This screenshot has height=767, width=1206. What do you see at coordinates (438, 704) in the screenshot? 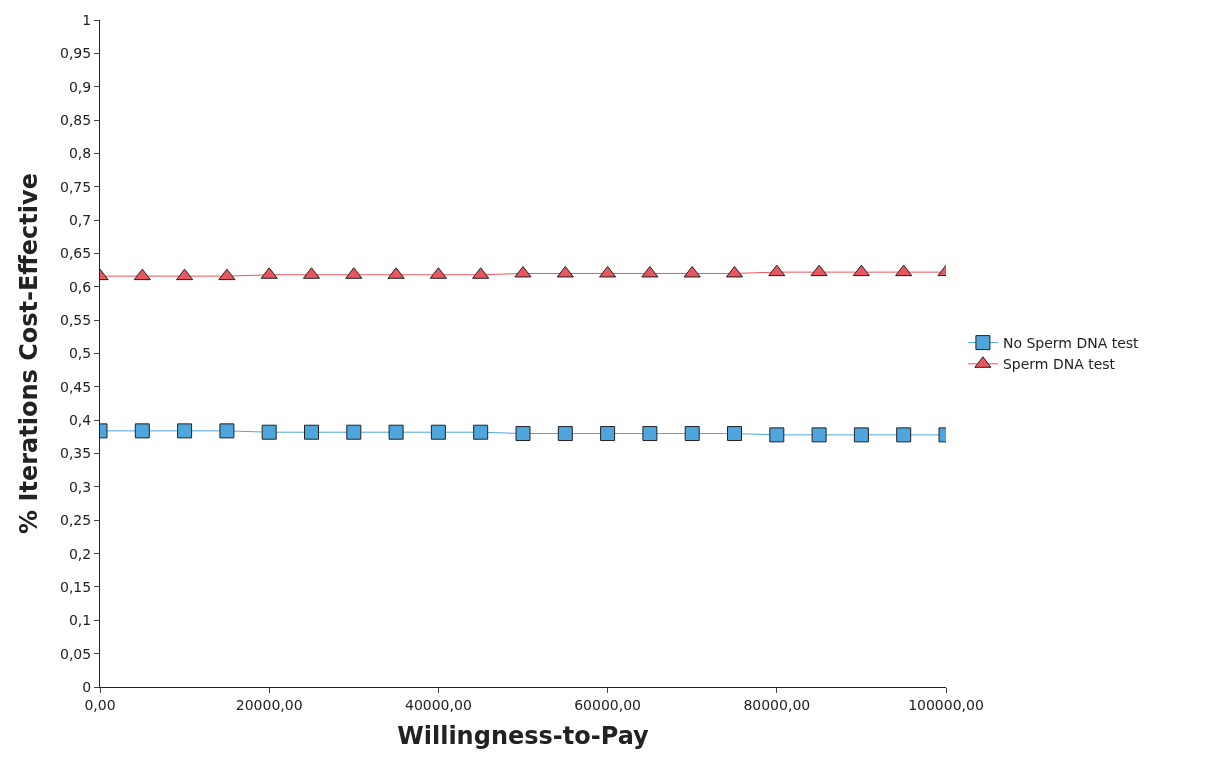
I see `x-tick-label: 40000,00` at bounding box center [438, 704].